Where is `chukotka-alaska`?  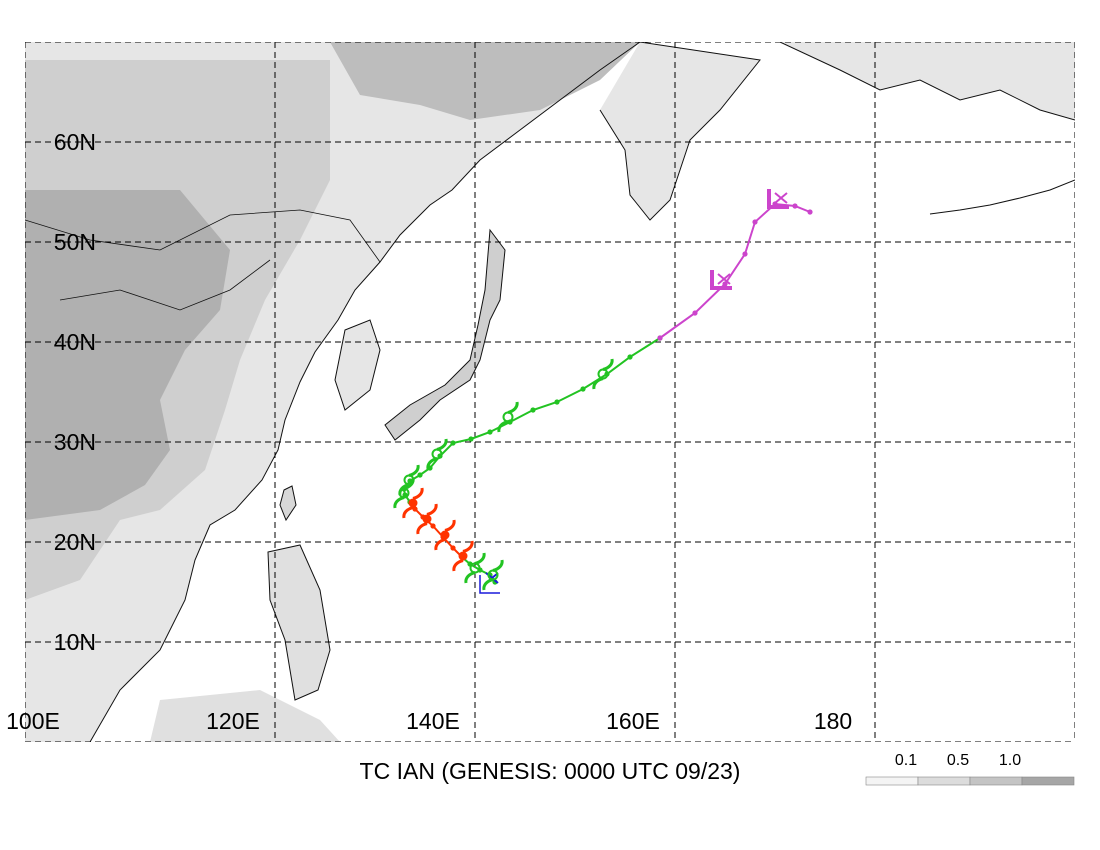 chukotka-alaska is located at coordinates (927, 81).